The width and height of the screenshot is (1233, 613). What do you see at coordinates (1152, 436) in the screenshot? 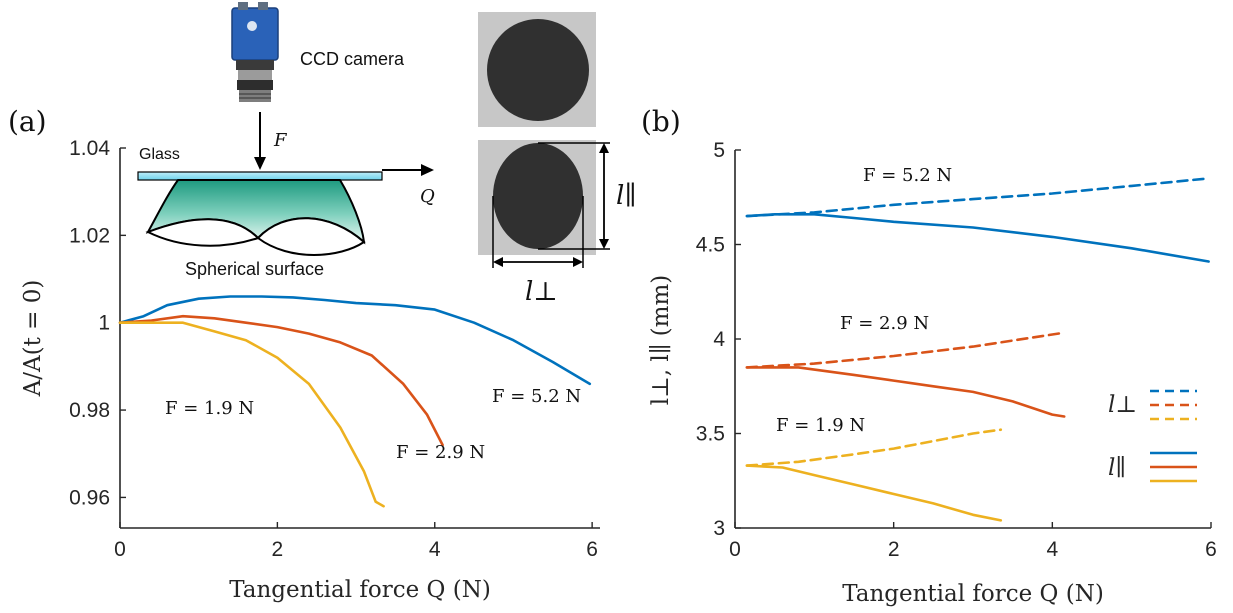
I see `legend: l⊥ l∥` at bounding box center [1152, 436].